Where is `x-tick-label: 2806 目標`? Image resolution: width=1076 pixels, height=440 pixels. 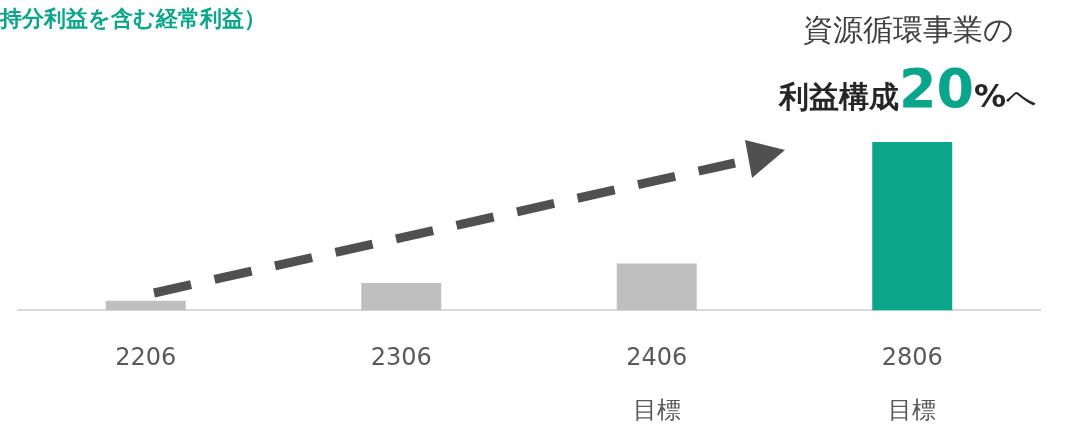 x-tick-label: 2806 目標 is located at coordinates (912, 383).